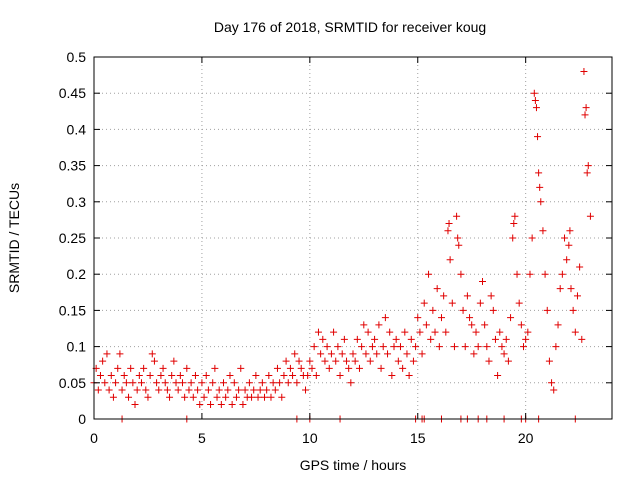  What do you see at coordinates (77, 57) in the screenshot?
I see `y-tick-label: 0.5` at bounding box center [77, 57].